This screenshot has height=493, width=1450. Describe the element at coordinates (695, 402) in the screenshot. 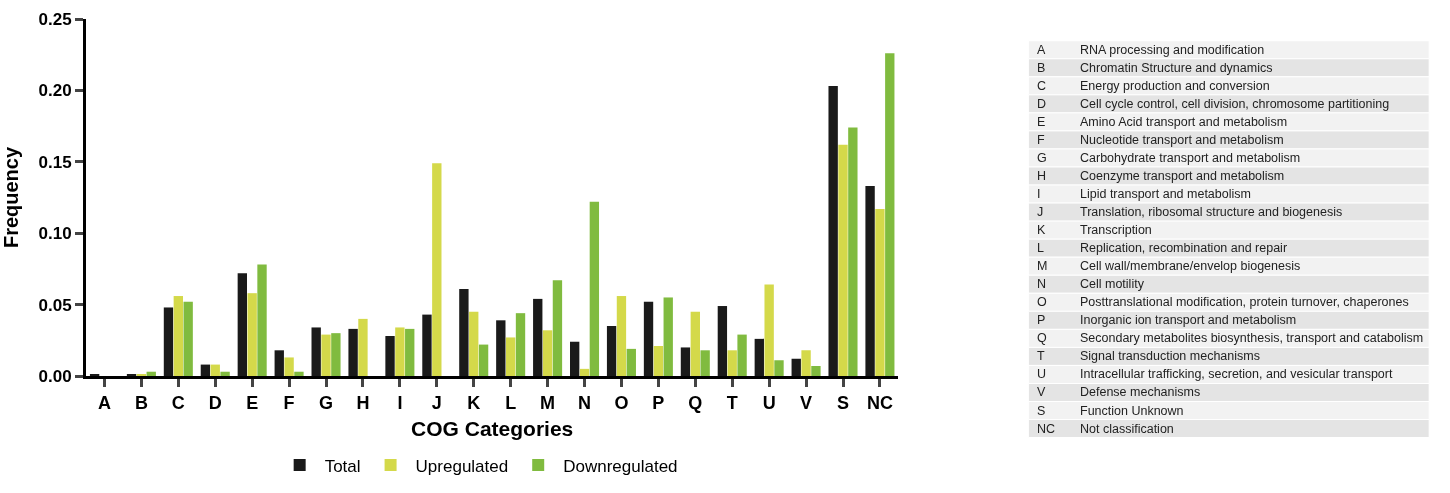

I see `x-tick-label: Q` at that location.